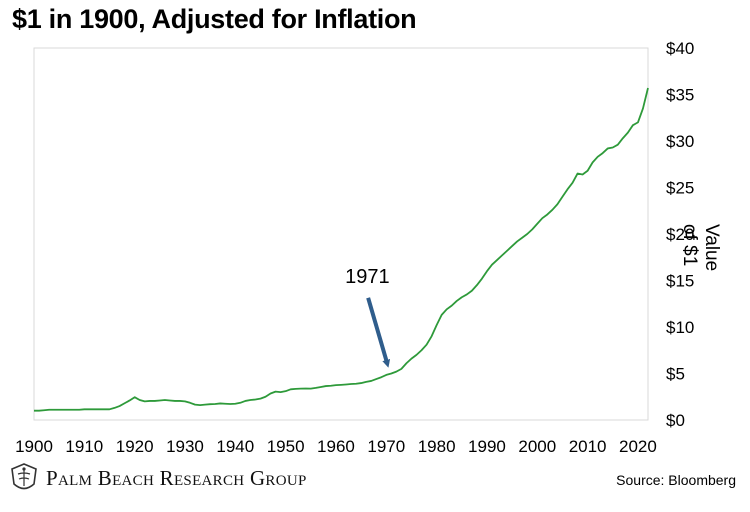  I want to click on crest-icon, so click(24, 476).